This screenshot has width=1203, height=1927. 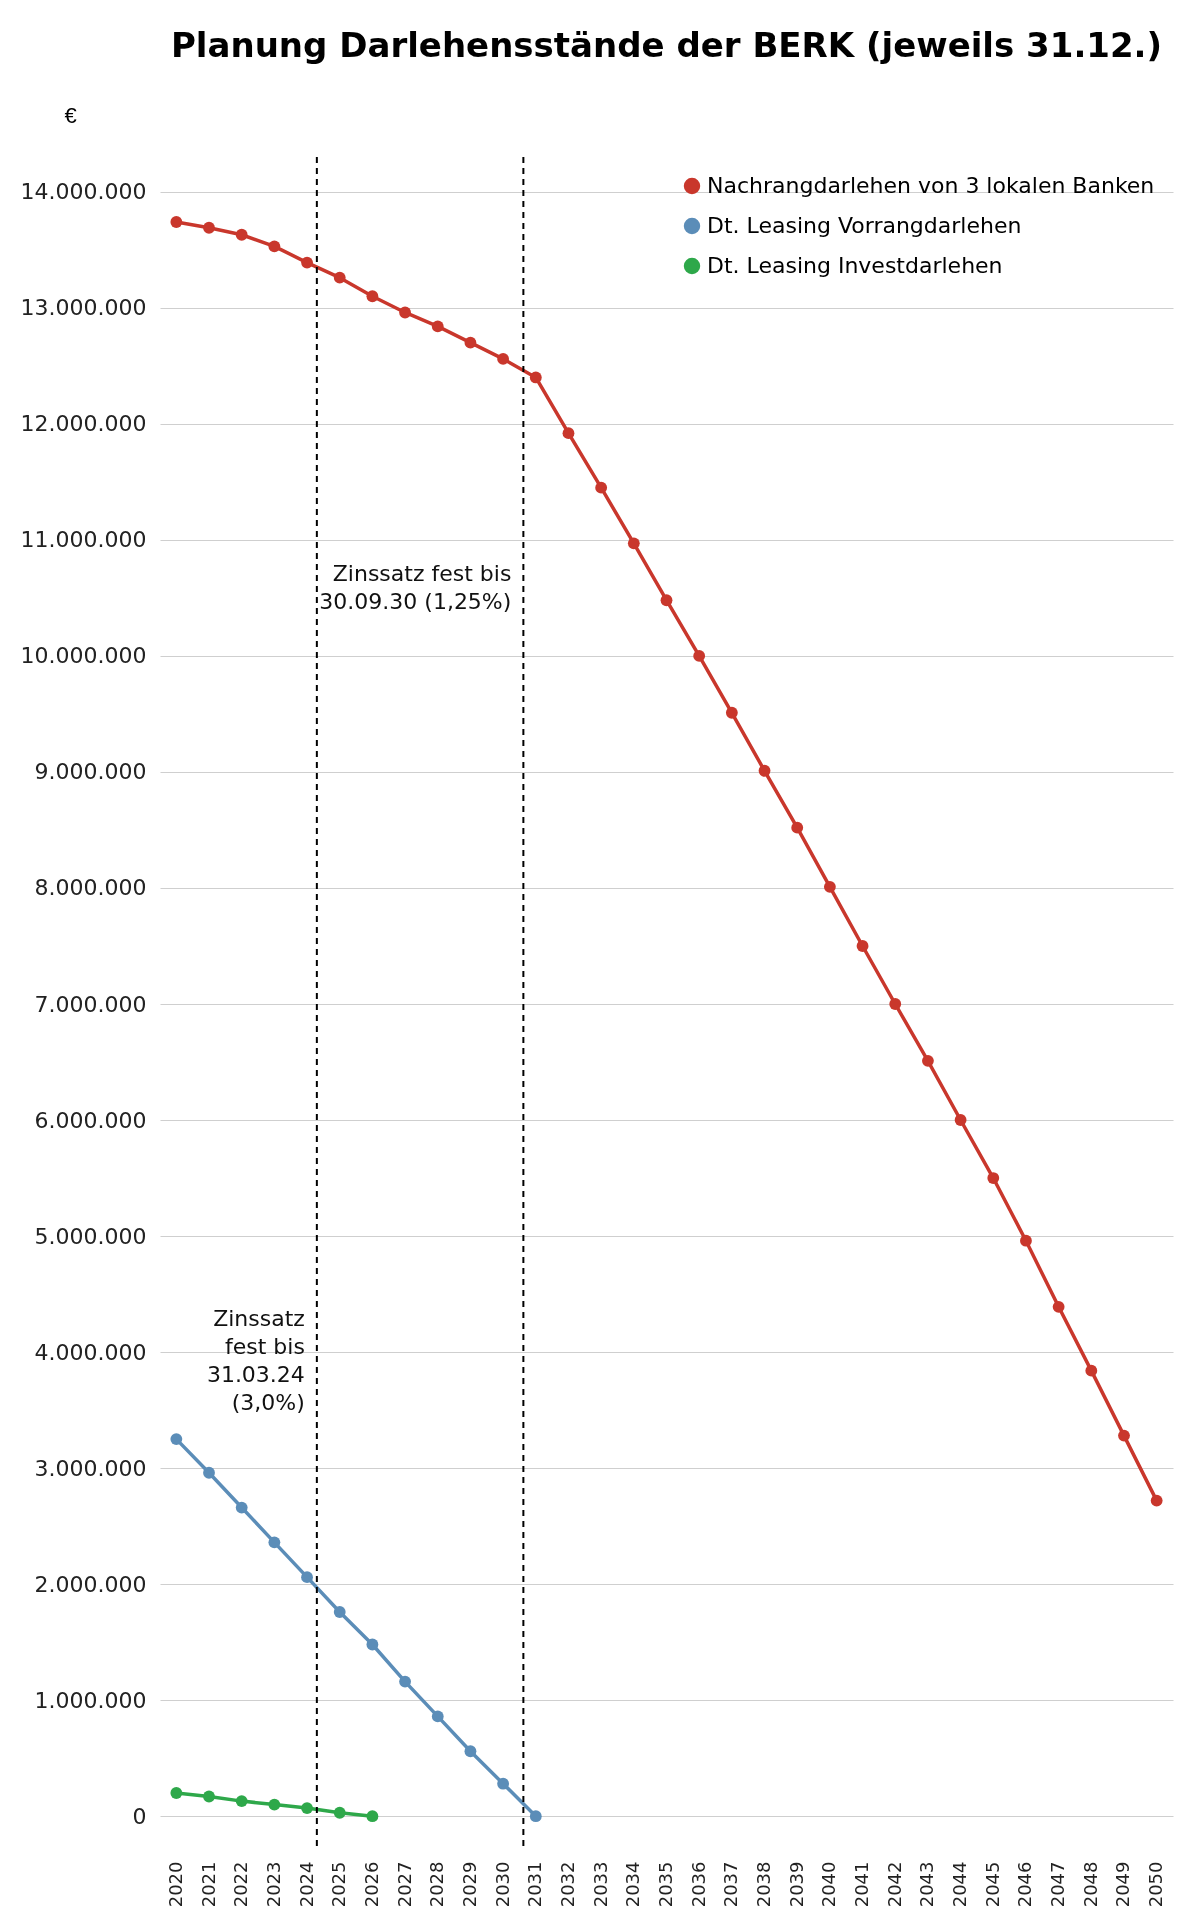 What do you see at coordinates (855, 265) in the screenshot?
I see `legend-label: Dt. Leasing Investdarlehen` at bounding box center [855, 265].